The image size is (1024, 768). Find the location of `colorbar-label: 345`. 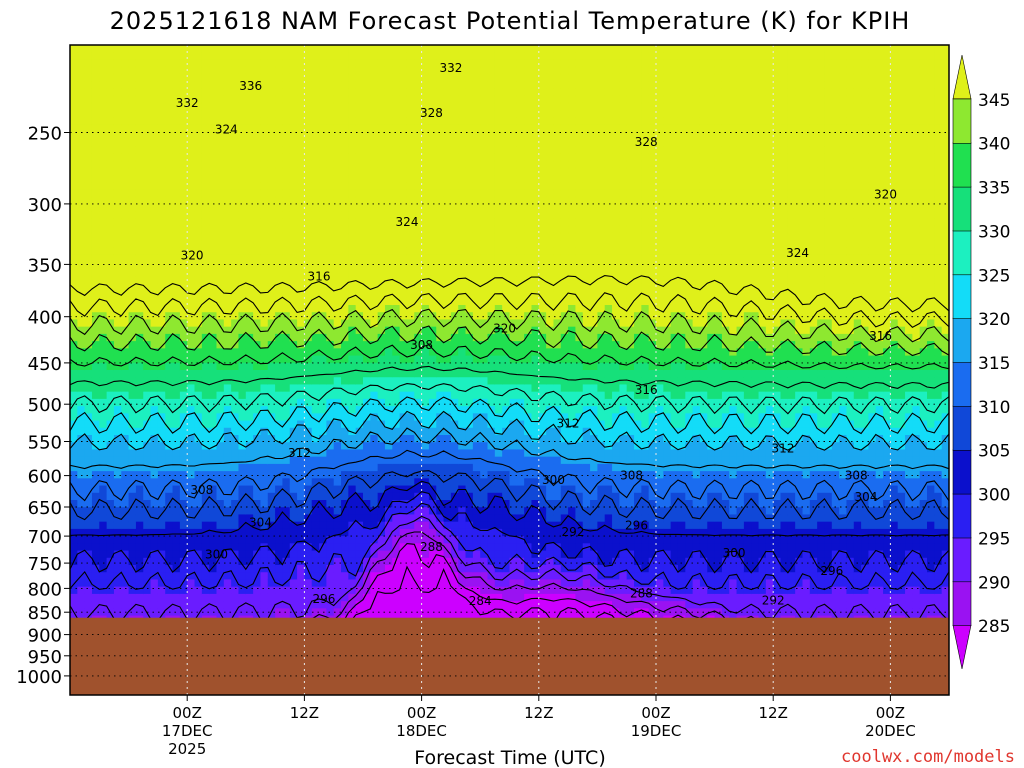

colorbar-label: 345 is located at coordinates (994, 101).